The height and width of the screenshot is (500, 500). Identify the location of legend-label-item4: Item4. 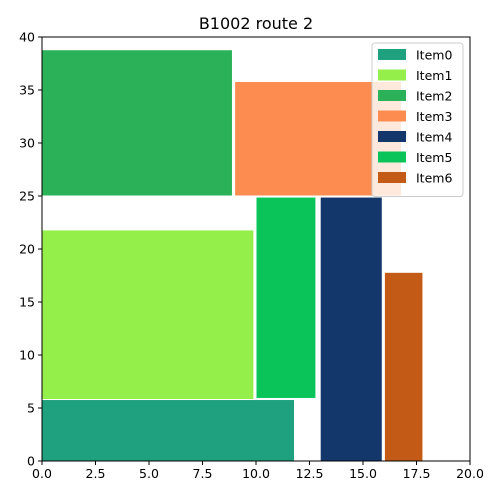
(434, 137).